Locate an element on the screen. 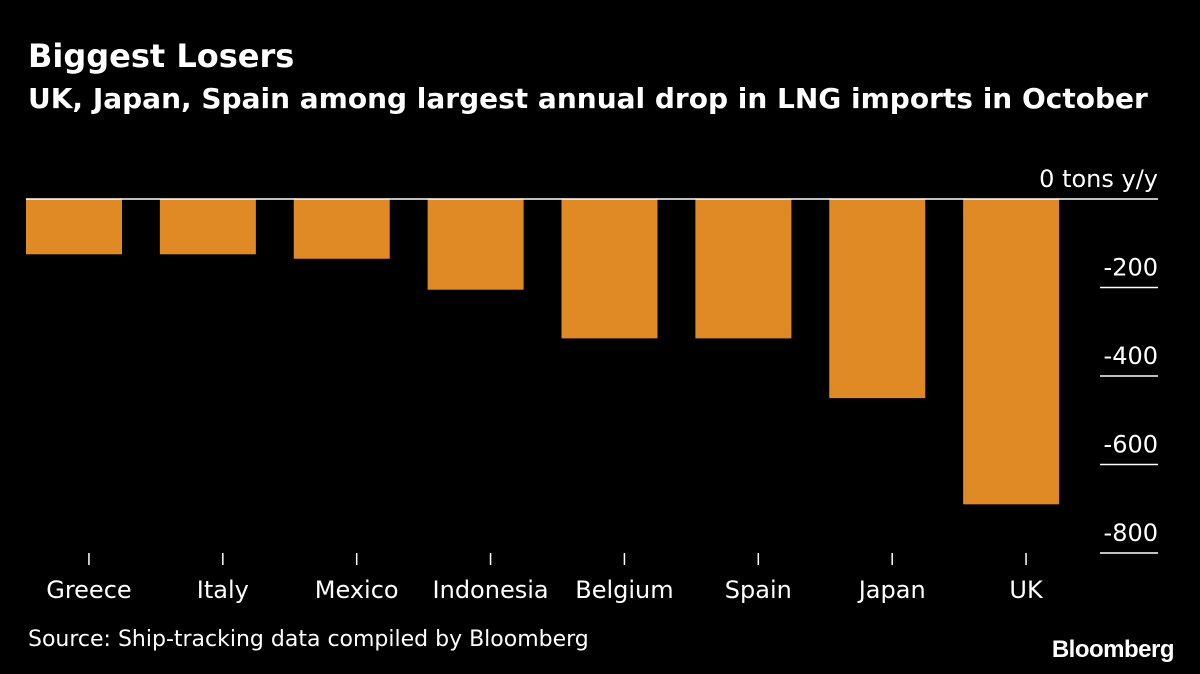 Image resolution: width=1200 pixels, height=674 pixels. bar-belgium is located at coordinates (609, 269).